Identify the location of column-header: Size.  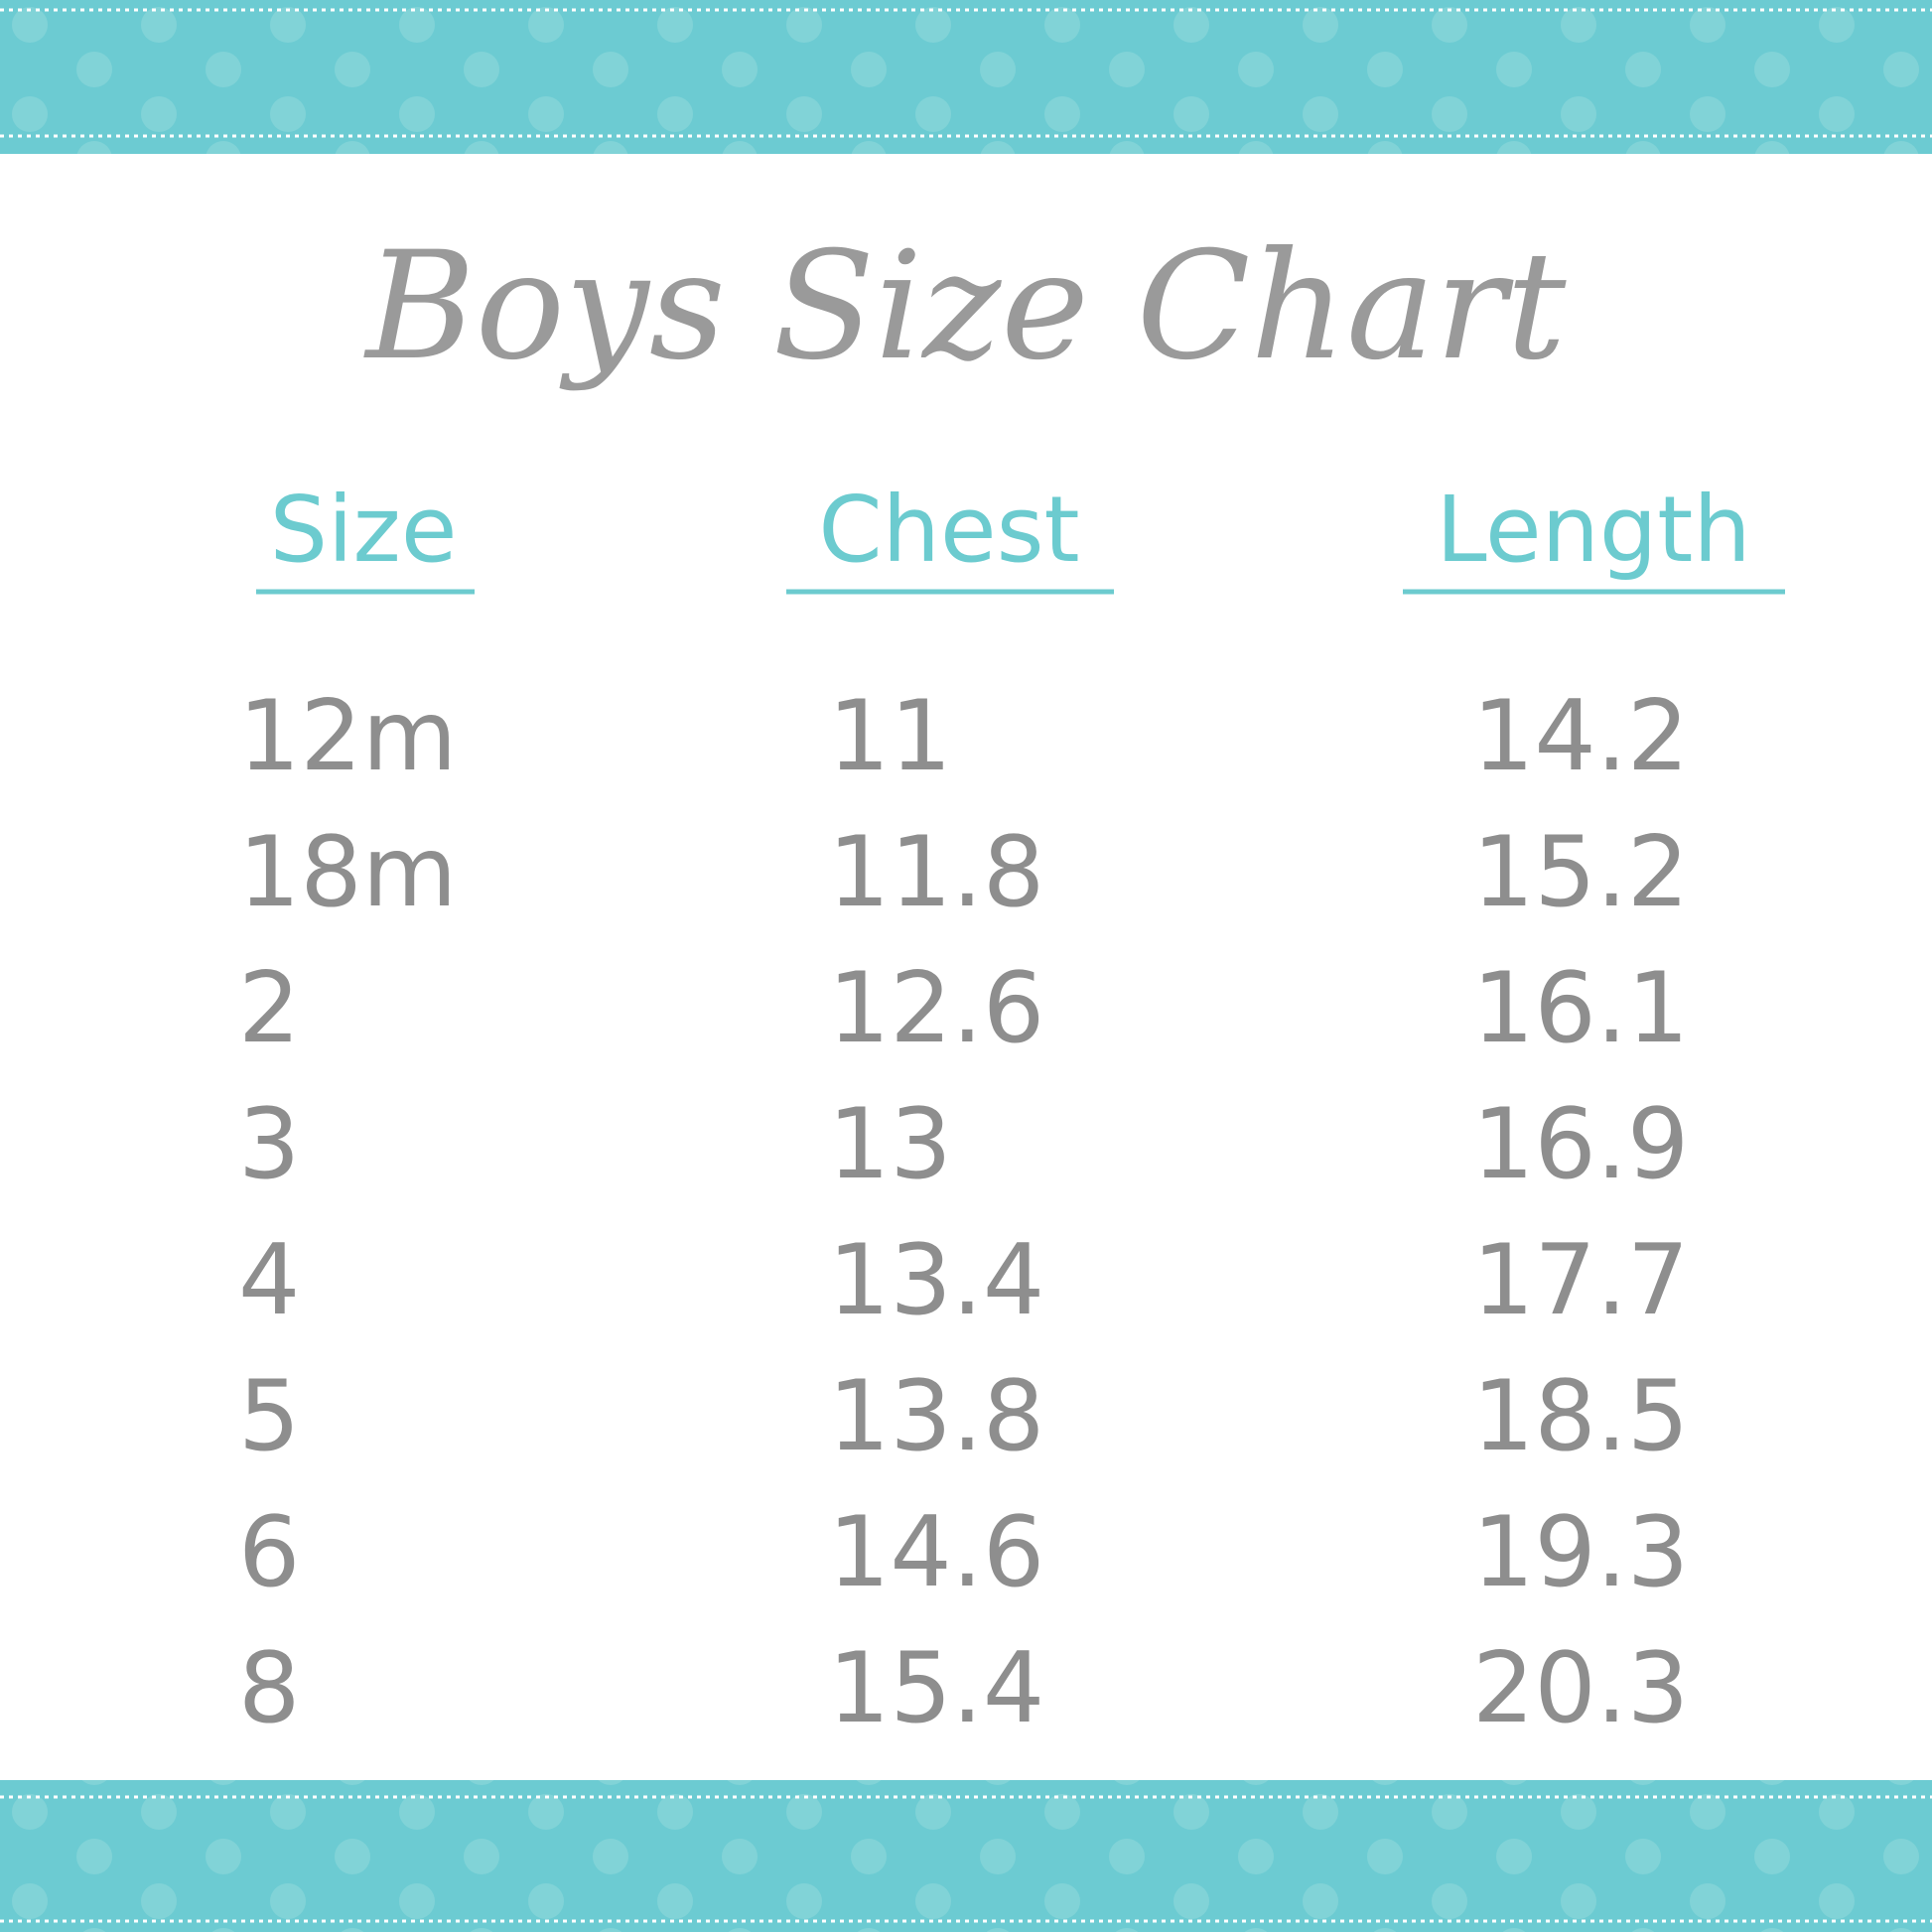
(364, 530).